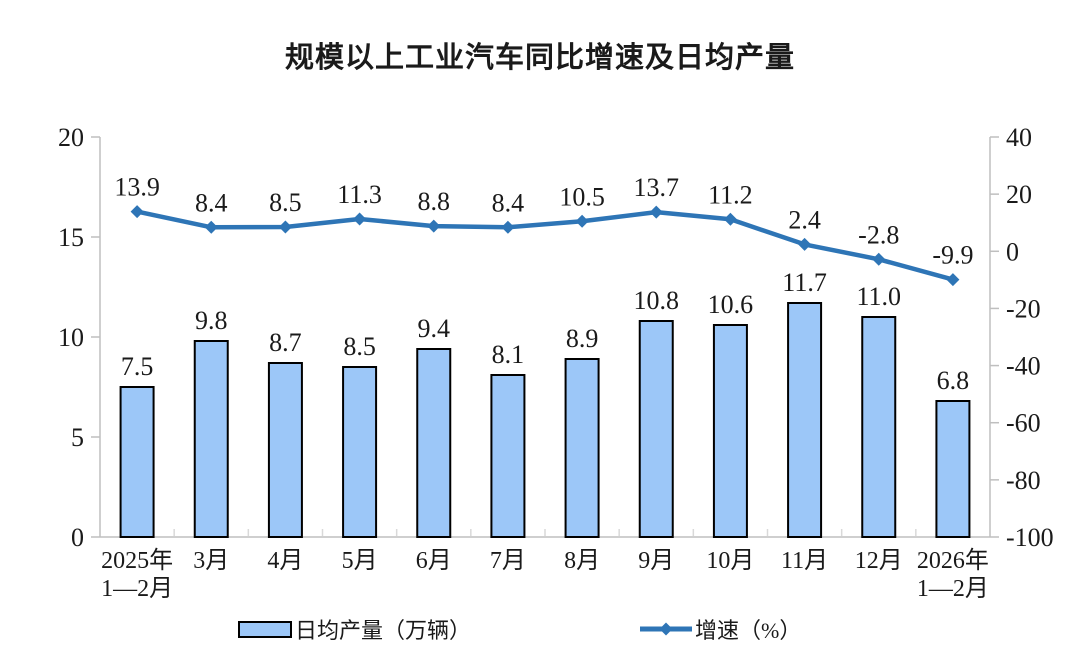  Describe the element at coordinates (508, 227) in the screenshot. I see `line-point-7月` at that location.